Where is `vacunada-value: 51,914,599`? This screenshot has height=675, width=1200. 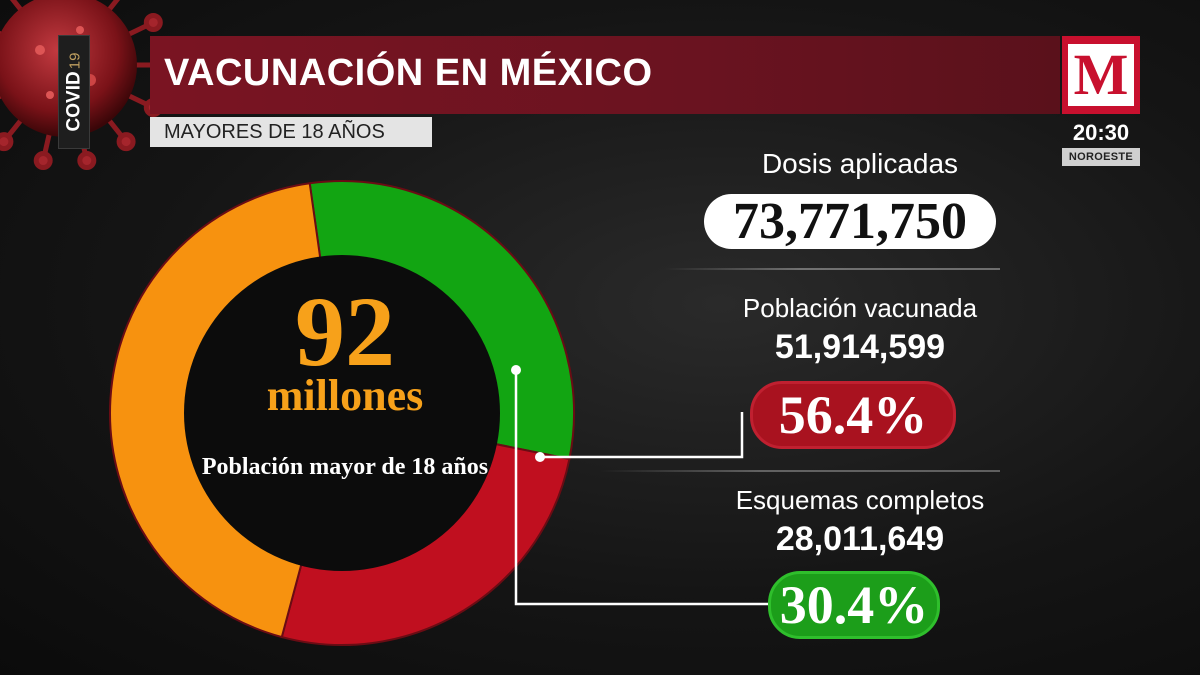 vacunada-value: 51,914,599 is located at coordinates (860, 347).